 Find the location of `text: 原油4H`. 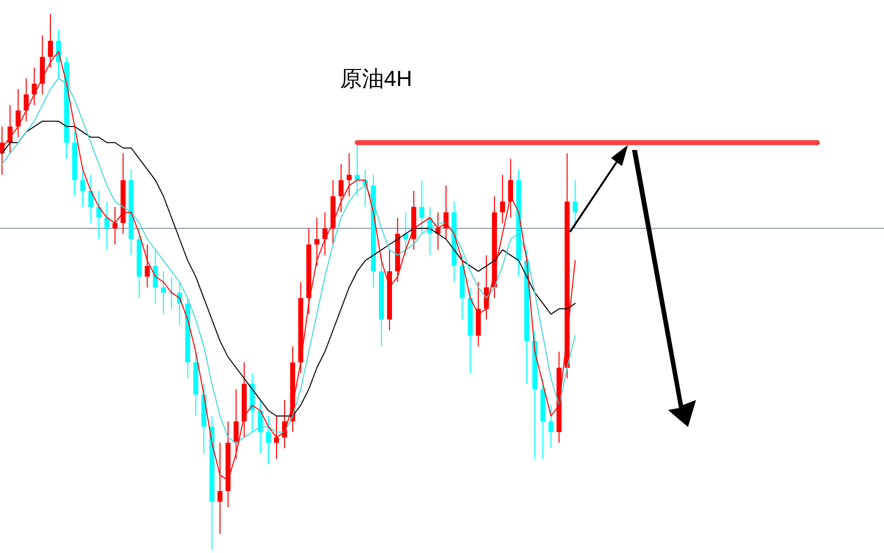

text: 原油4H is located at coordinates (376, 78).